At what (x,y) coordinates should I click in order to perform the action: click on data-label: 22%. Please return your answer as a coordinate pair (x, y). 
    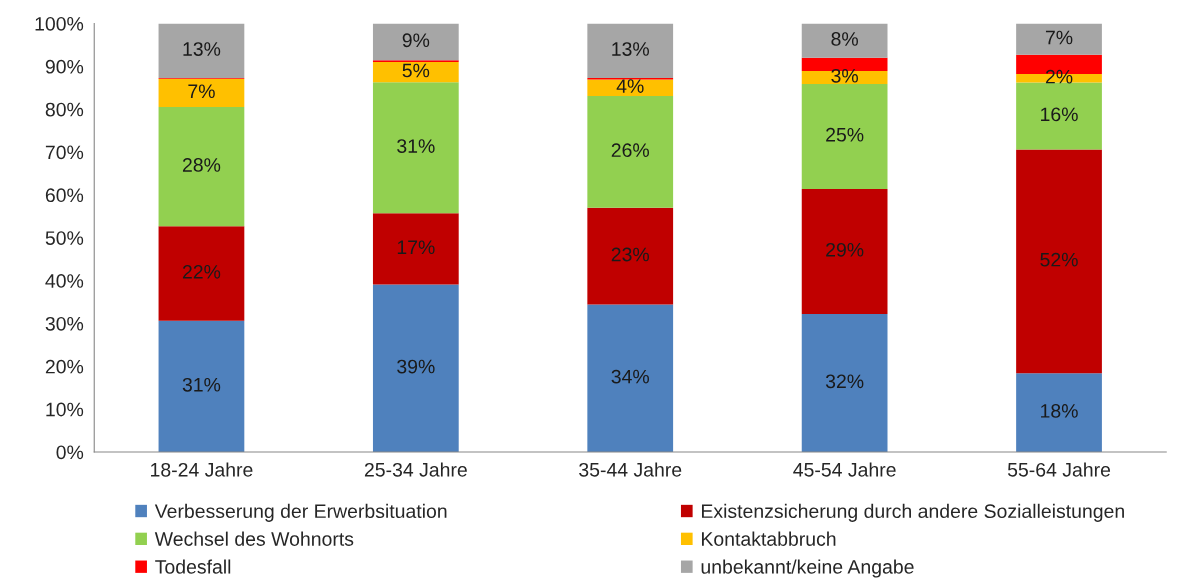
    Looking at the image, I should click on (201, 271).